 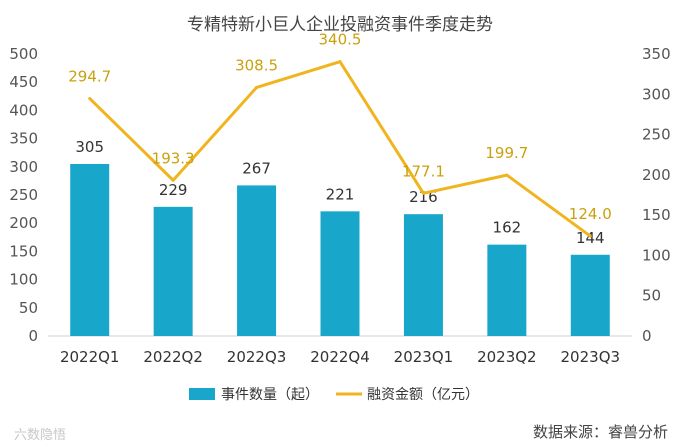 I want to click on y-left-tick-label: 100, so click(x=23, y=280).